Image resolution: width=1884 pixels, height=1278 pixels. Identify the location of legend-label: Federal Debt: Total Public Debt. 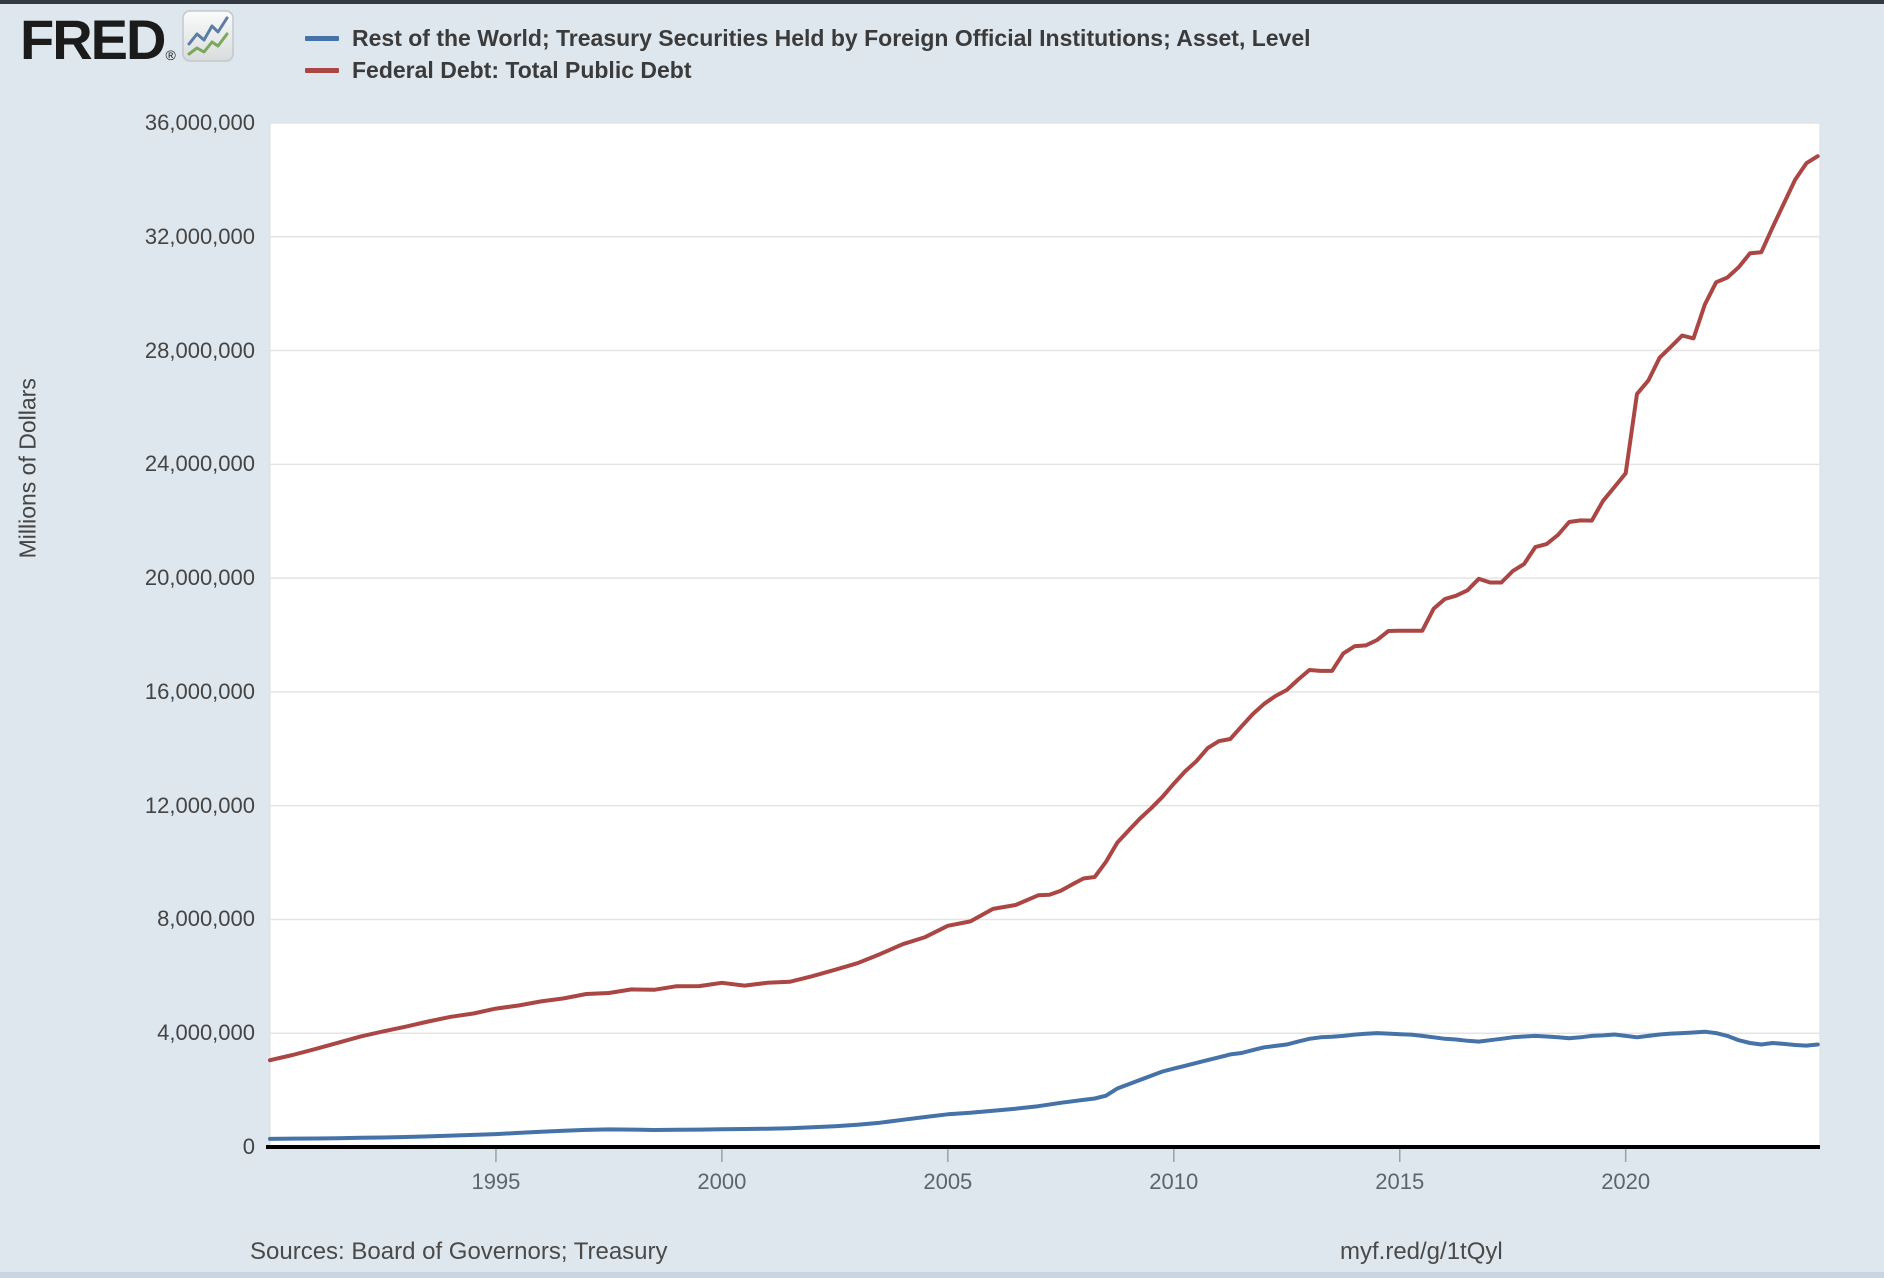
(522, 69).